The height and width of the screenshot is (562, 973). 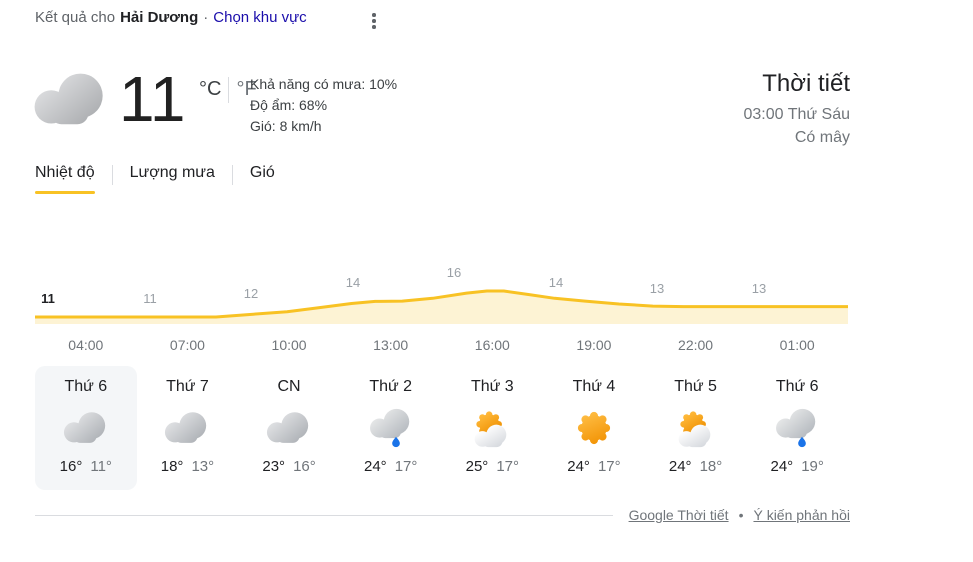 I want to click on day-cell: Thứ 3 25° 17°, so click(x=493, y=428).